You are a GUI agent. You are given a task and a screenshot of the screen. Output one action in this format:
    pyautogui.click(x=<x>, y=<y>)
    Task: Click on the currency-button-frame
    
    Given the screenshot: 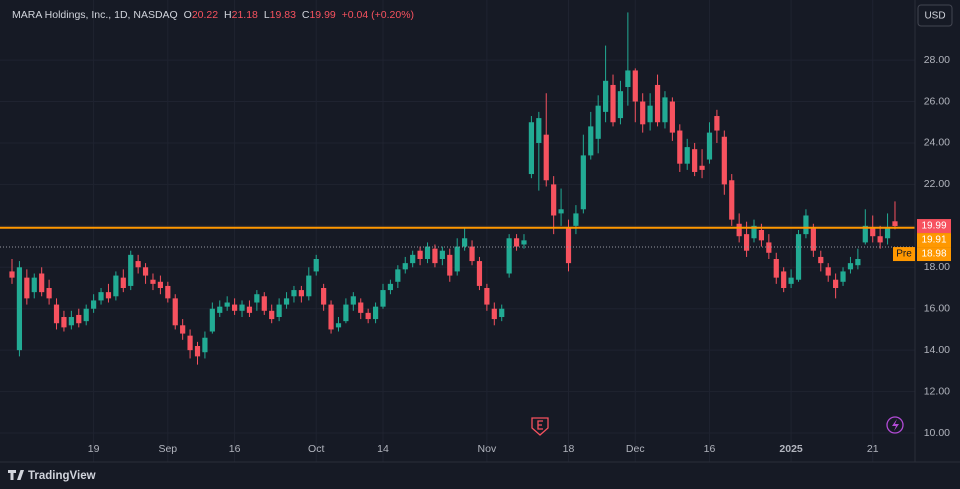 What is the action you would take?
    pyautogui.click(x=935, y=15)
    